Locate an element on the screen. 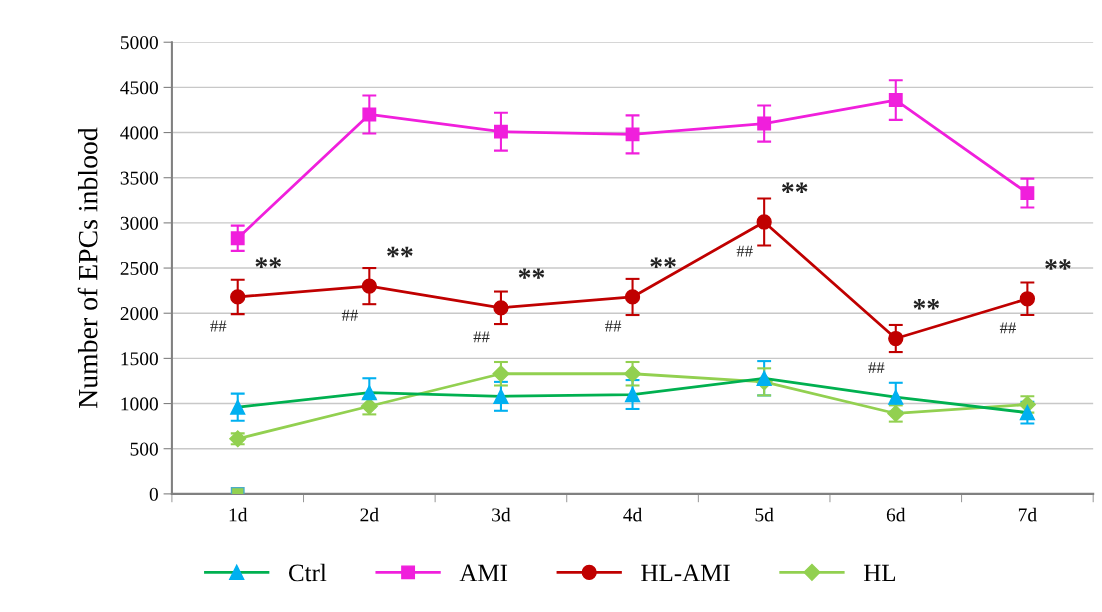  y-tick-label: 5000 is located at coordinates (139, 43).